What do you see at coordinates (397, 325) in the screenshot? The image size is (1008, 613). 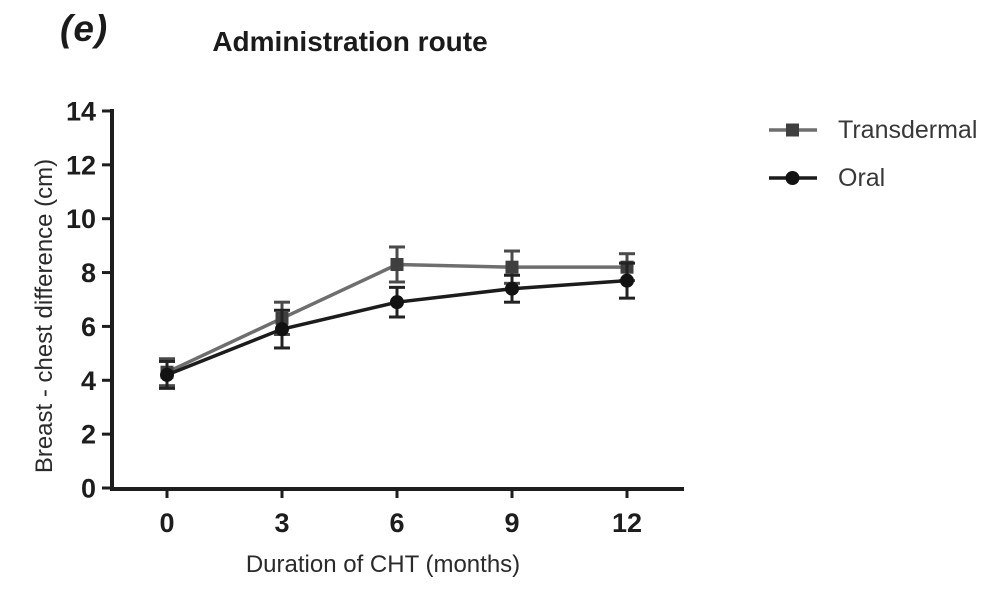 I see `series-oral` at bounding box center [397, 325].